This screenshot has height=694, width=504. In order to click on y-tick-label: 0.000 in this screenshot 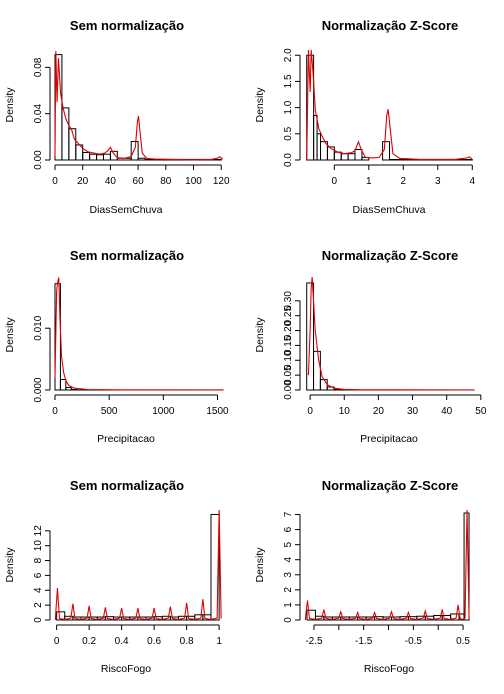, I will do `click(38, 389)`.